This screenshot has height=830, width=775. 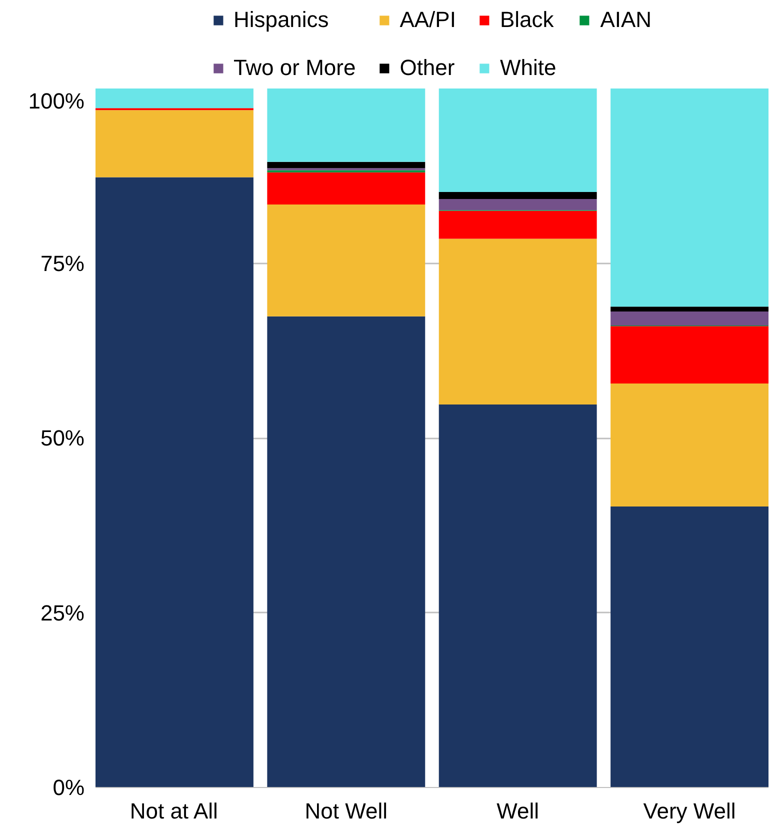 I want to click on x-tick-label: Not Well, so click(x=346, y=811).